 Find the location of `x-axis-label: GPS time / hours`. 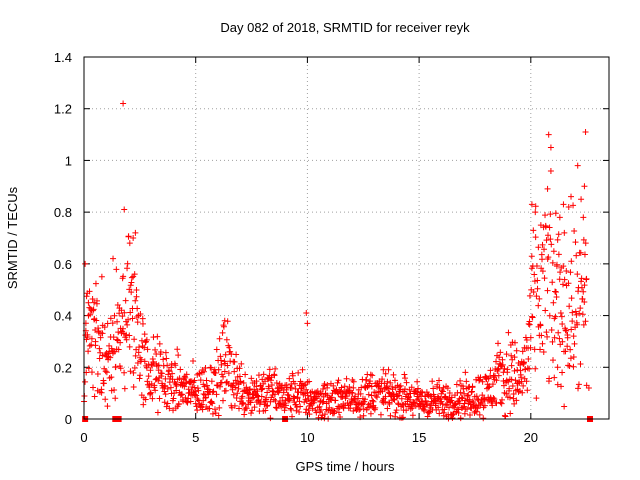

x-axis-label: GPS time / hours is located at coordinates (345, 466).